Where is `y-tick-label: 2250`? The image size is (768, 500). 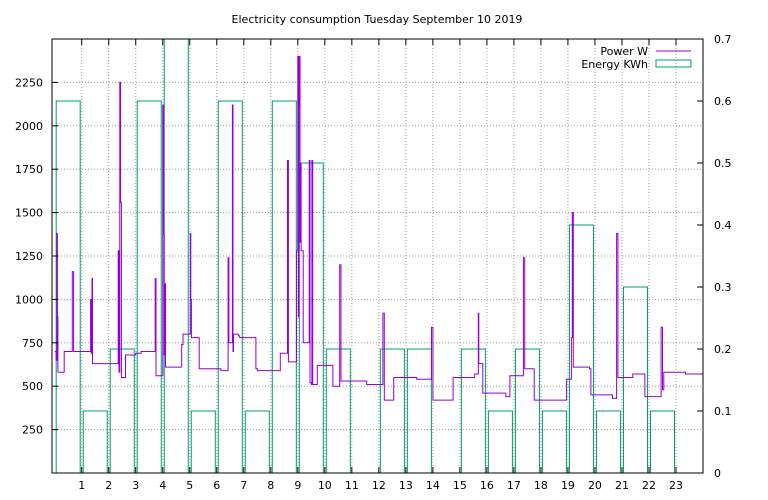 y-tick-label: 2250 is located at coordinates (29, 82).